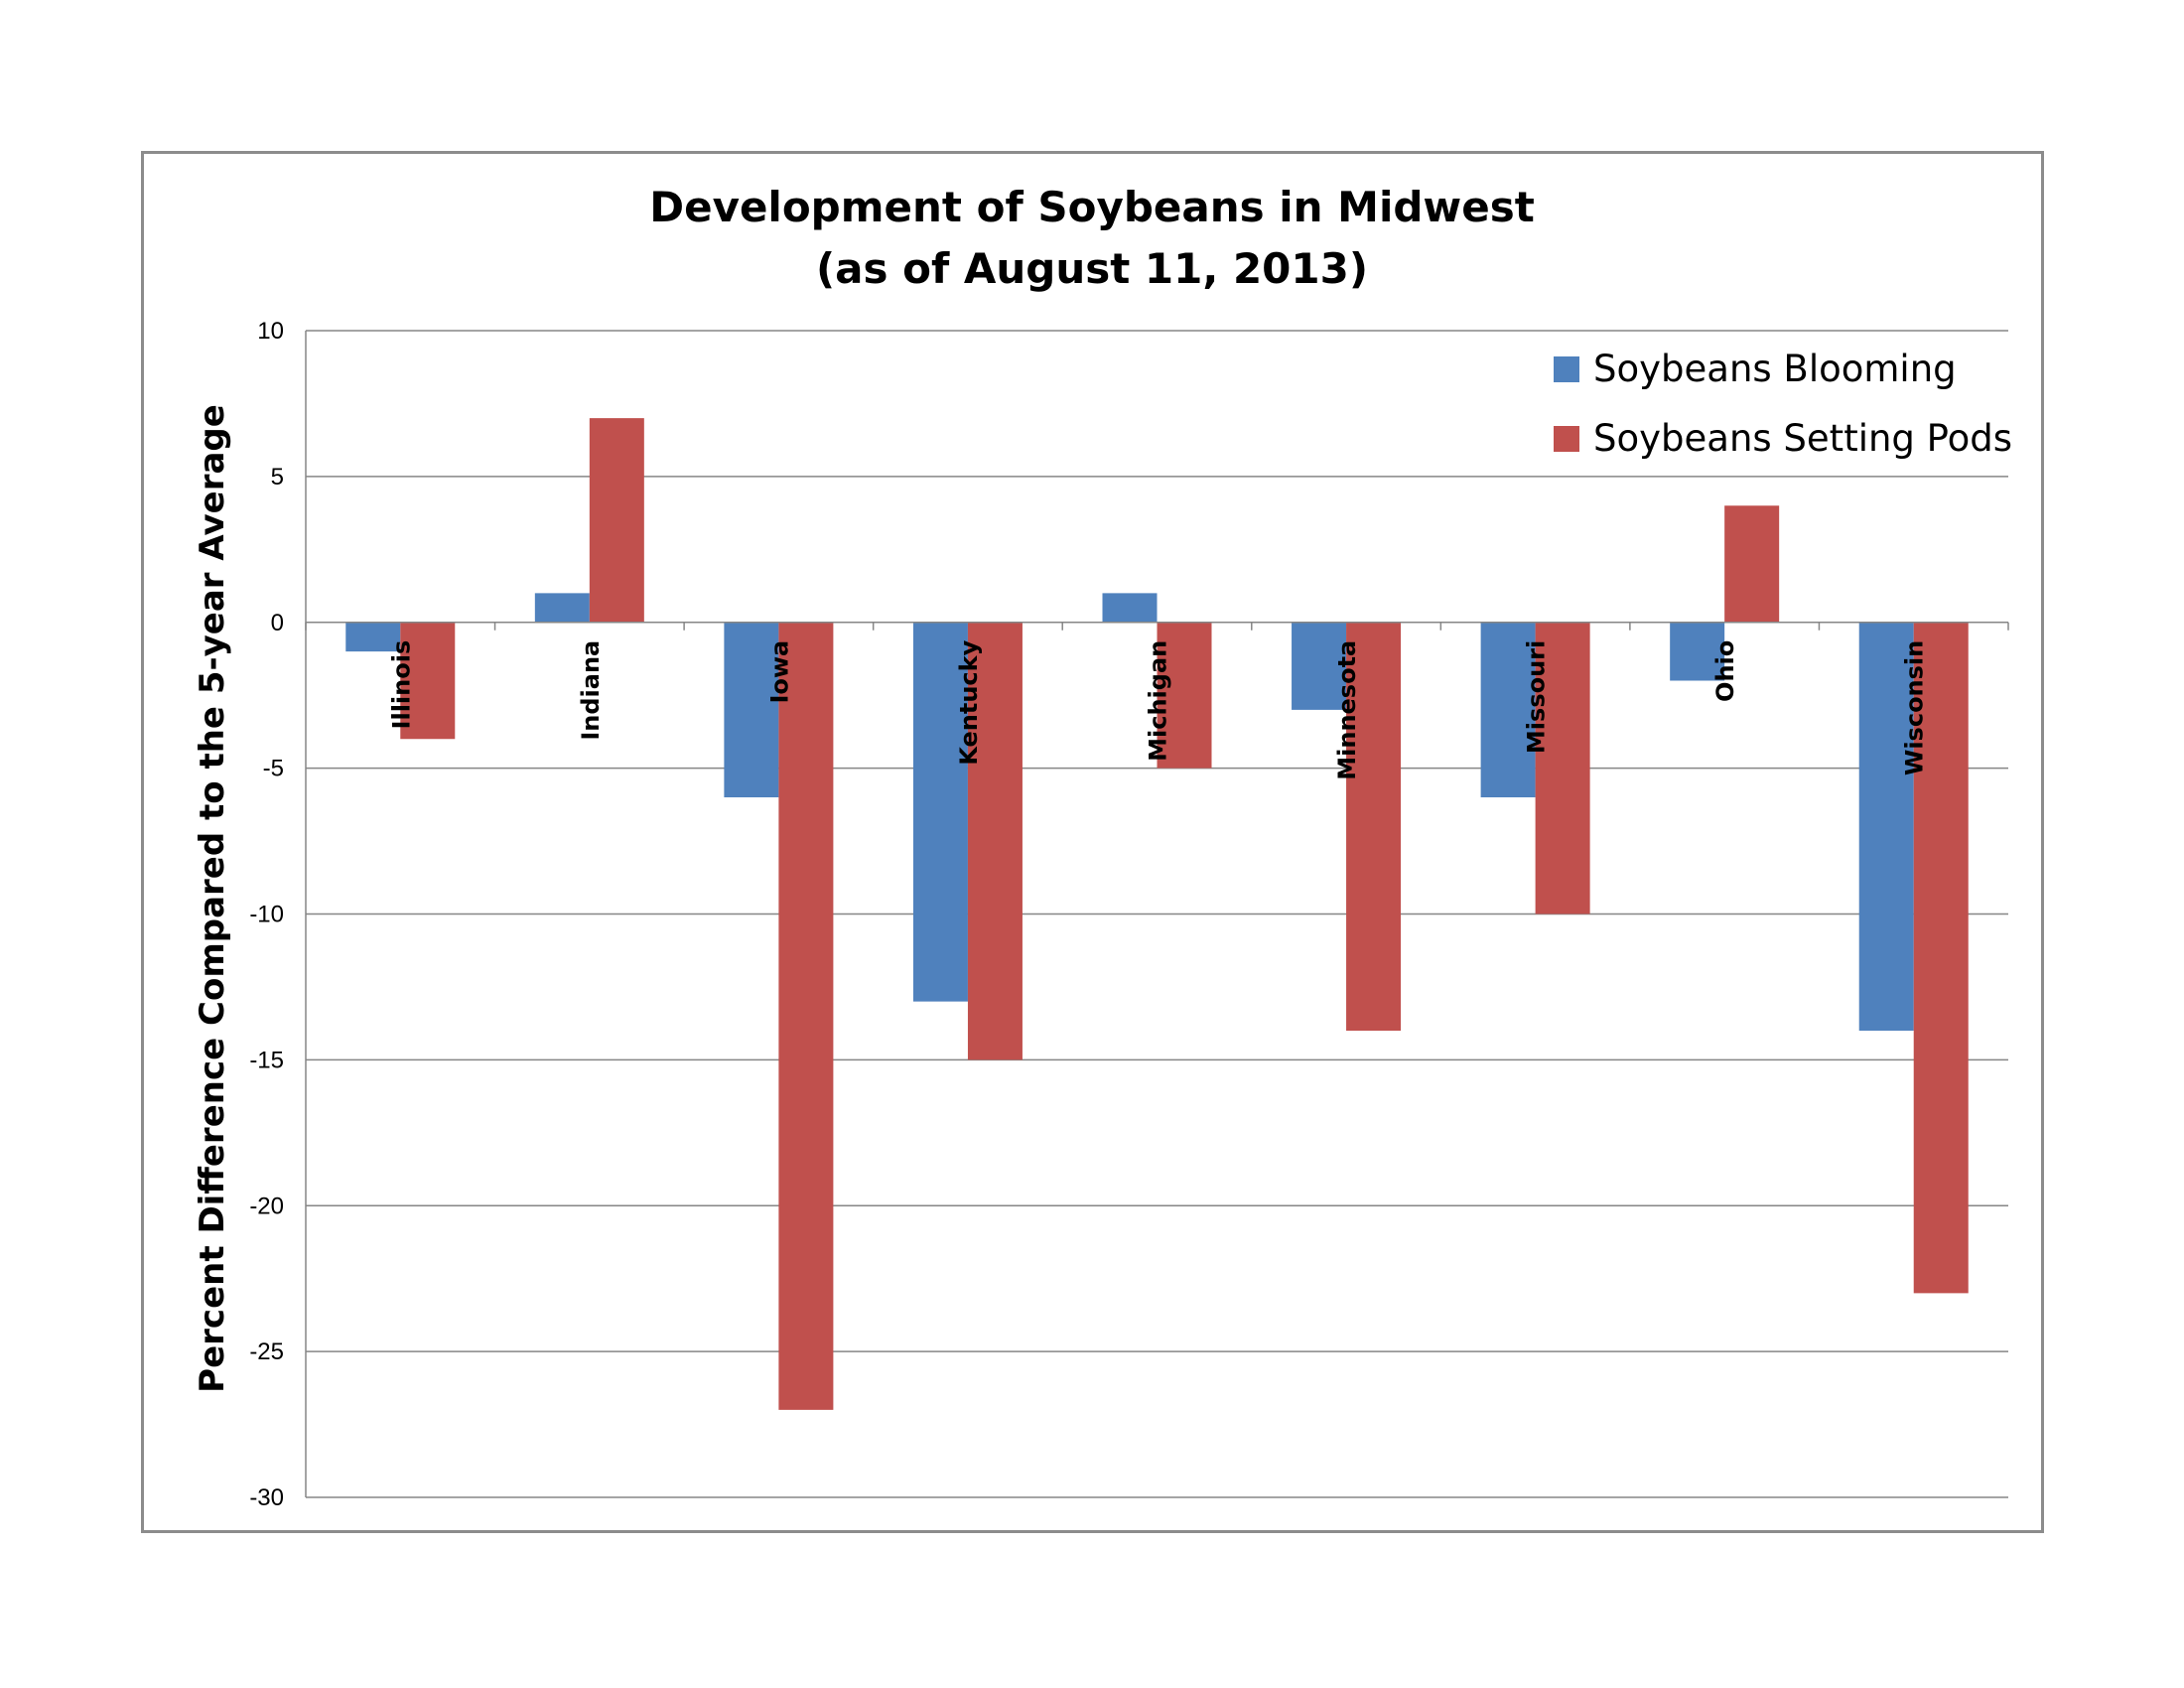  Describe the element at coordinates (779, 672) in the screenshot. I see `category-label: Iowa` at that location.